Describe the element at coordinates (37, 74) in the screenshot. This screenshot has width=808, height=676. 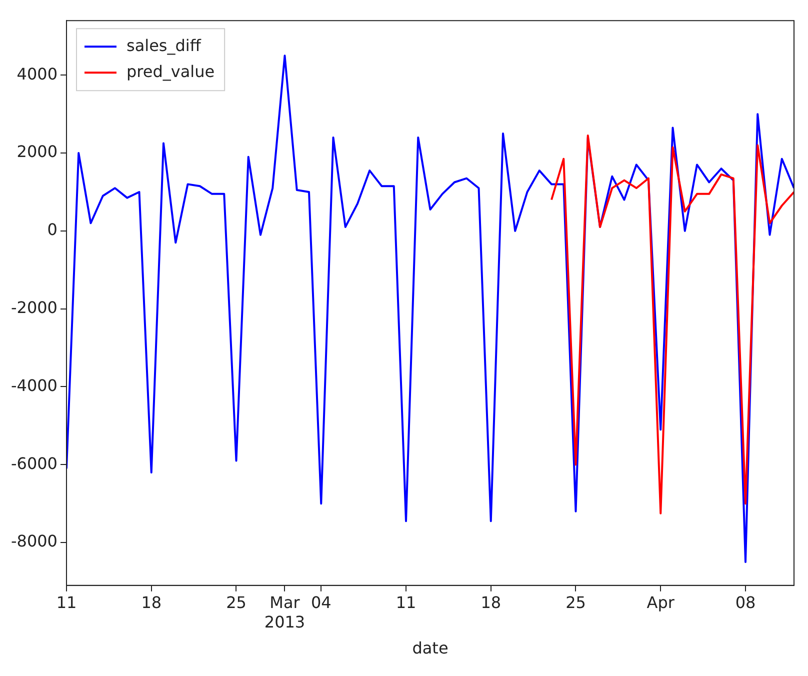
I see `y-tick-label: 4000` at that location.